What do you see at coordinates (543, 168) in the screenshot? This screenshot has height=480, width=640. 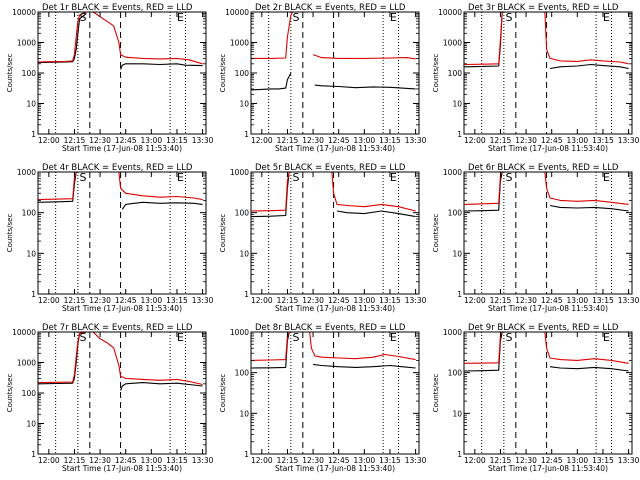 I see `panel-title: Det 6r BLACK = Events, RED = LLD` at bounding box center [543, 168].